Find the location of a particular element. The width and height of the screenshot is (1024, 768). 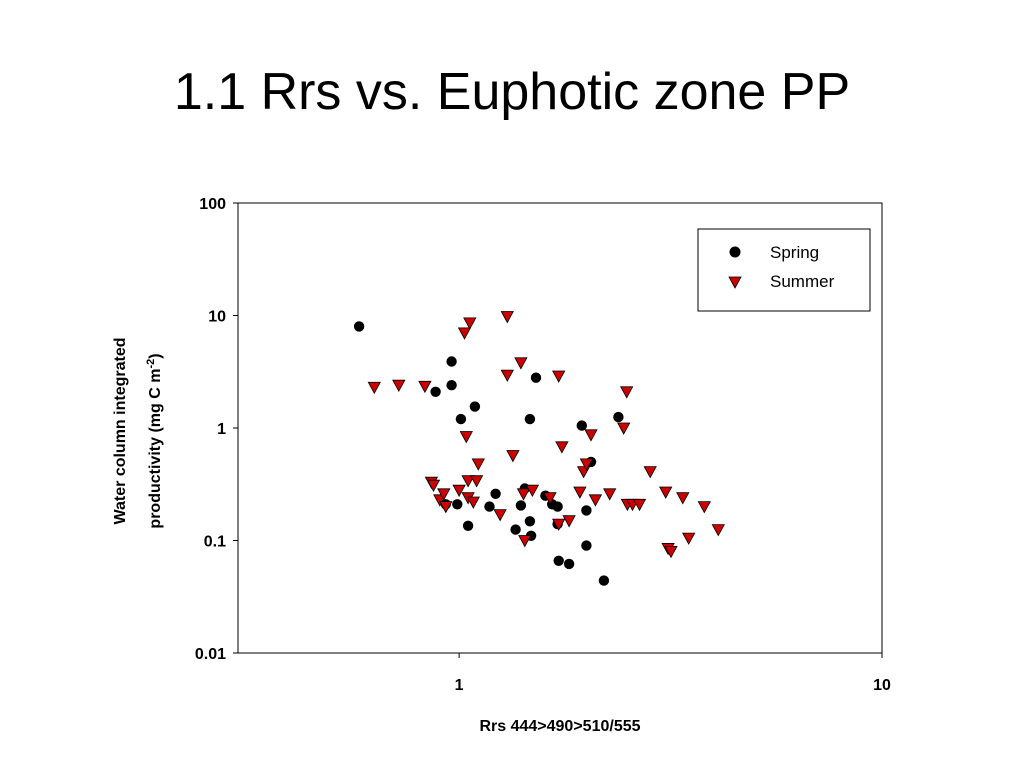

x-axis: 1 10 is located at coordinates (673, 673).